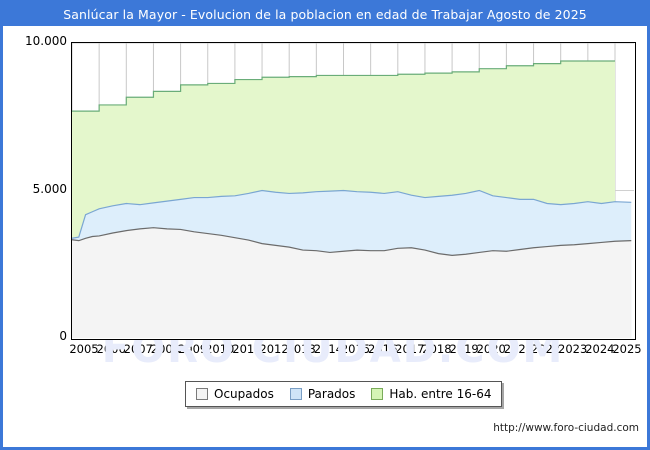 The image size is (650, 450). I want to click on x-axis-tick-label: 2009, so click(192, 349).